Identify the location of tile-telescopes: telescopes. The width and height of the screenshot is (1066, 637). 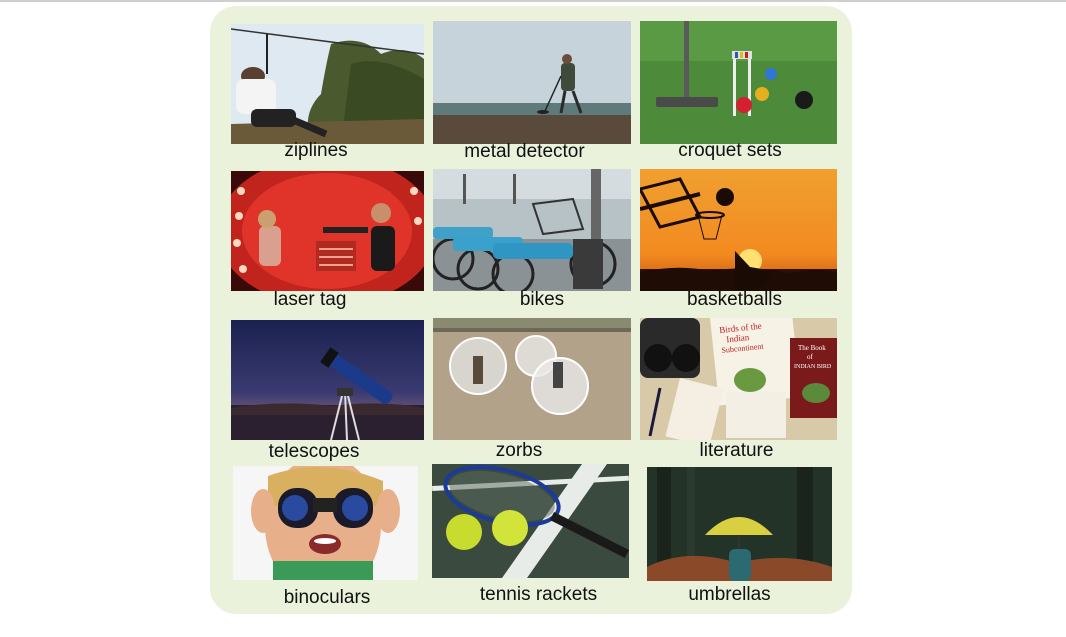
(327, 392).